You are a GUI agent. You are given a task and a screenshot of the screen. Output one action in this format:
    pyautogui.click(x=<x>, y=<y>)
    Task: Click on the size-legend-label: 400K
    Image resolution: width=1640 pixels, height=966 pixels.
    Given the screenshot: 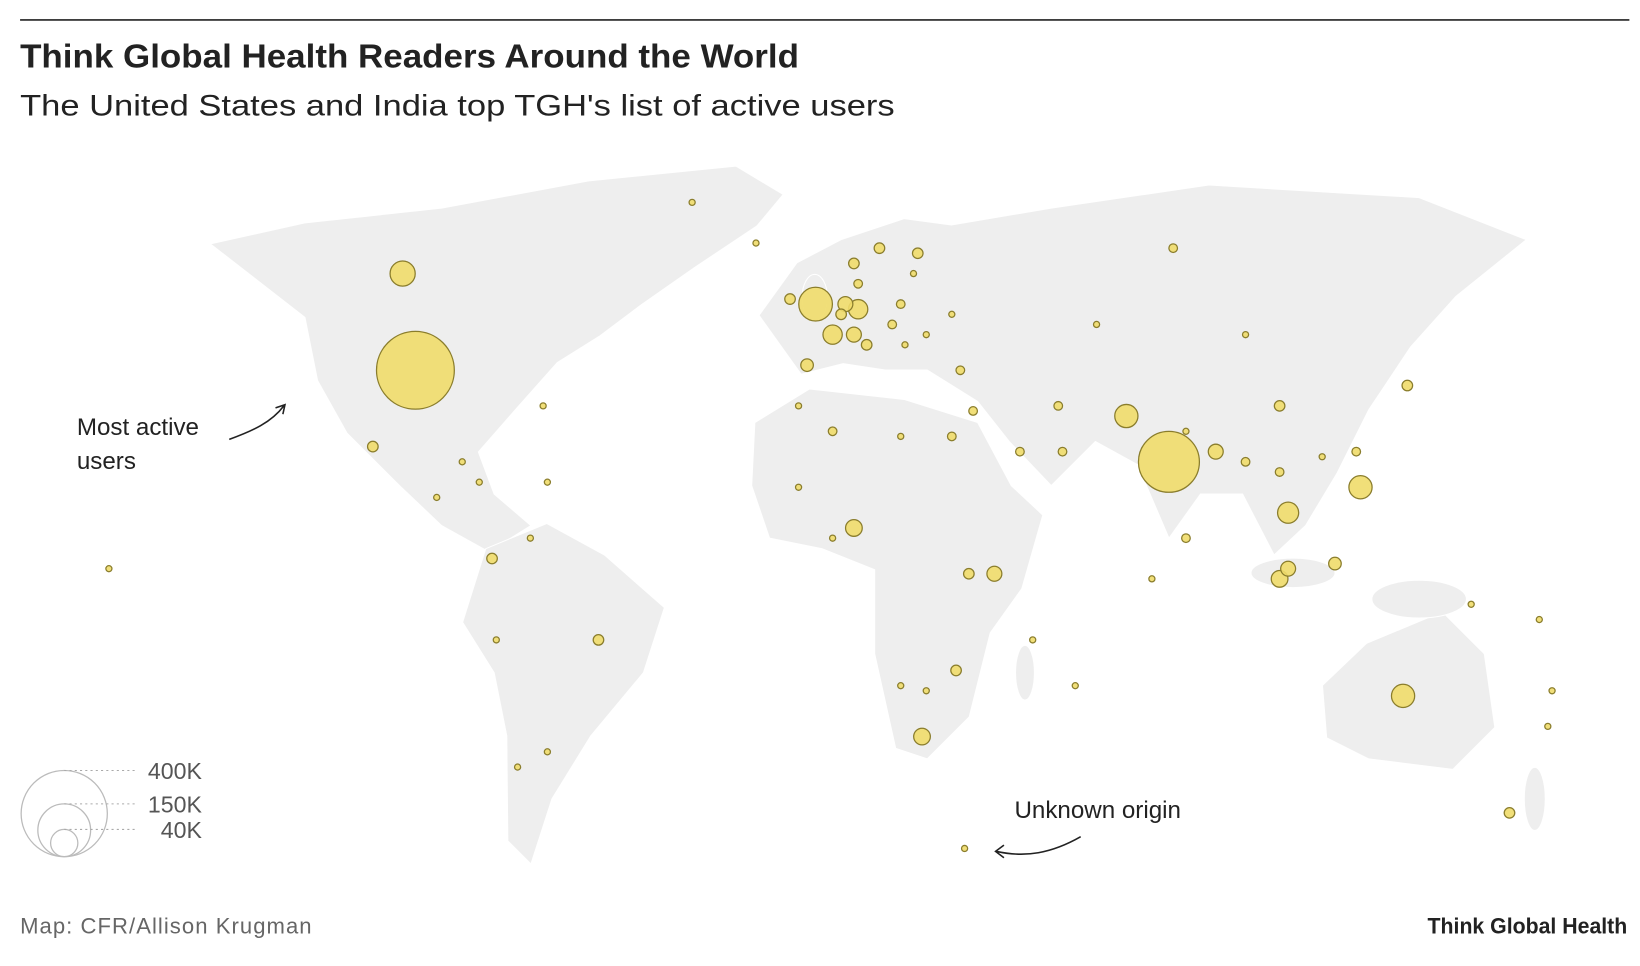 What is the action you would take?
    pyautogui.click(x=175, y=771)
    